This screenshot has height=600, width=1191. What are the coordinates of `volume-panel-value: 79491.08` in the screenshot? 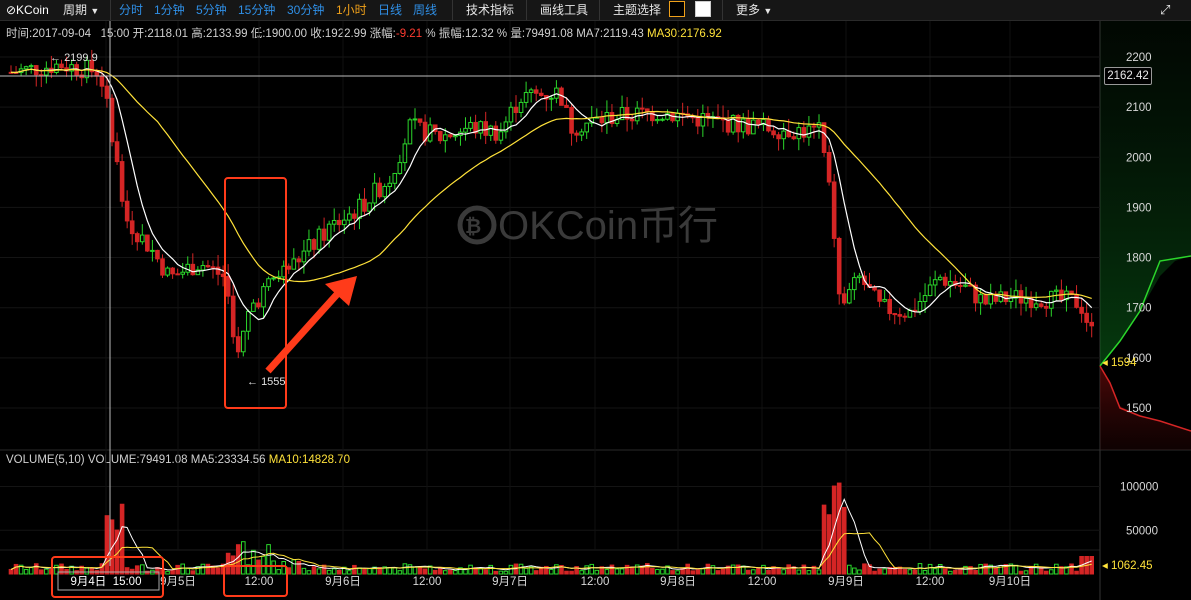 It's located at (163, 460).